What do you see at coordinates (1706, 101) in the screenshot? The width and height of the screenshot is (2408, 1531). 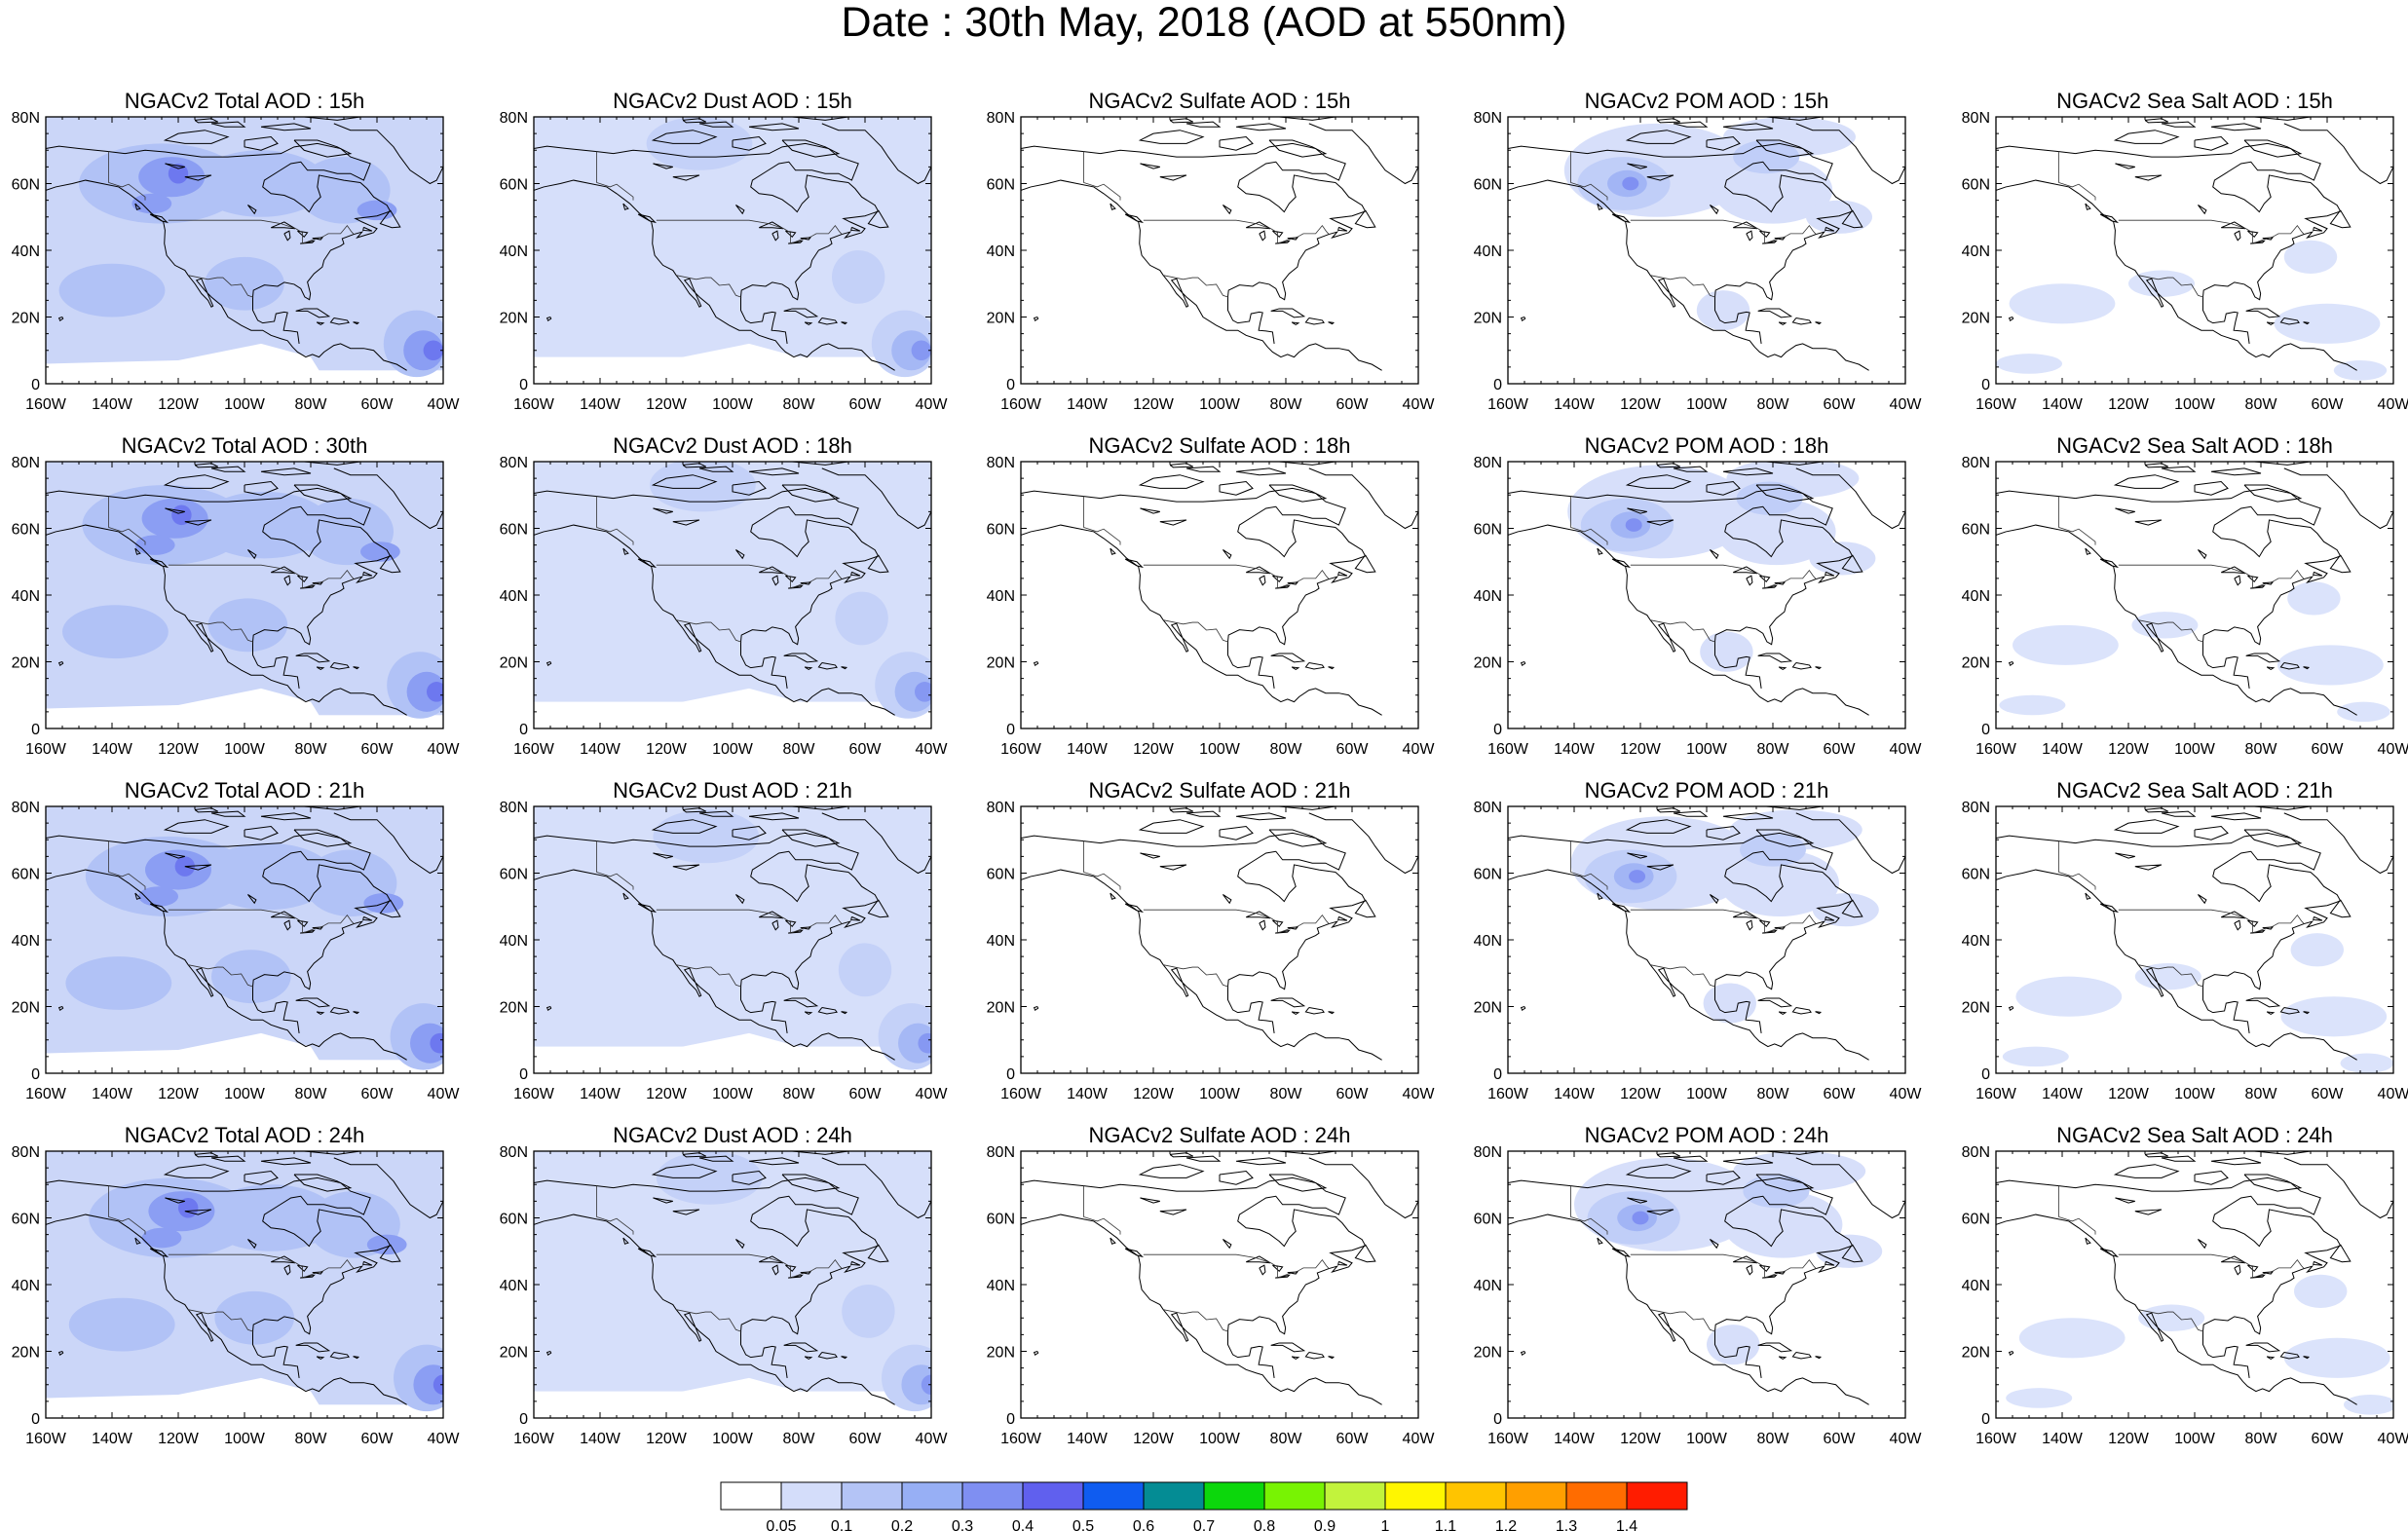 I see `panel-title: NGACv2 POM AOD : 15h` at bounding box center [1706, 101].